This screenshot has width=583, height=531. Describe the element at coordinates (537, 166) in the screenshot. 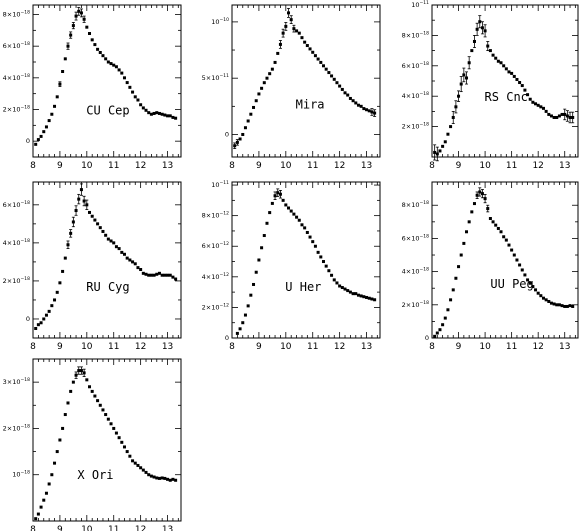

I see `x-tick-label: 12` at that location.